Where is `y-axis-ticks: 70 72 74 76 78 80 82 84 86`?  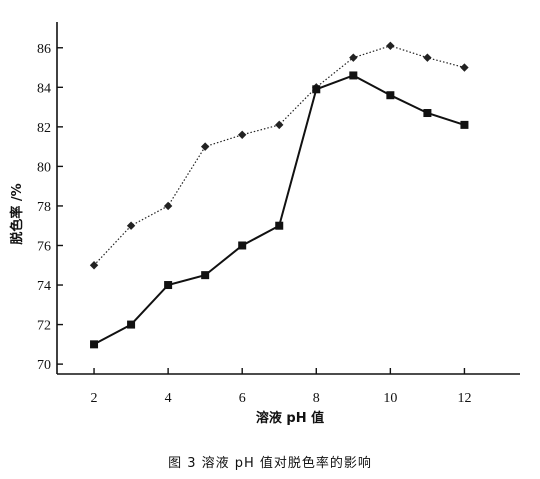 y-axis-ticks: 70 72 74 76 78 80 82 84 86 is located at coordinates (50, 207).